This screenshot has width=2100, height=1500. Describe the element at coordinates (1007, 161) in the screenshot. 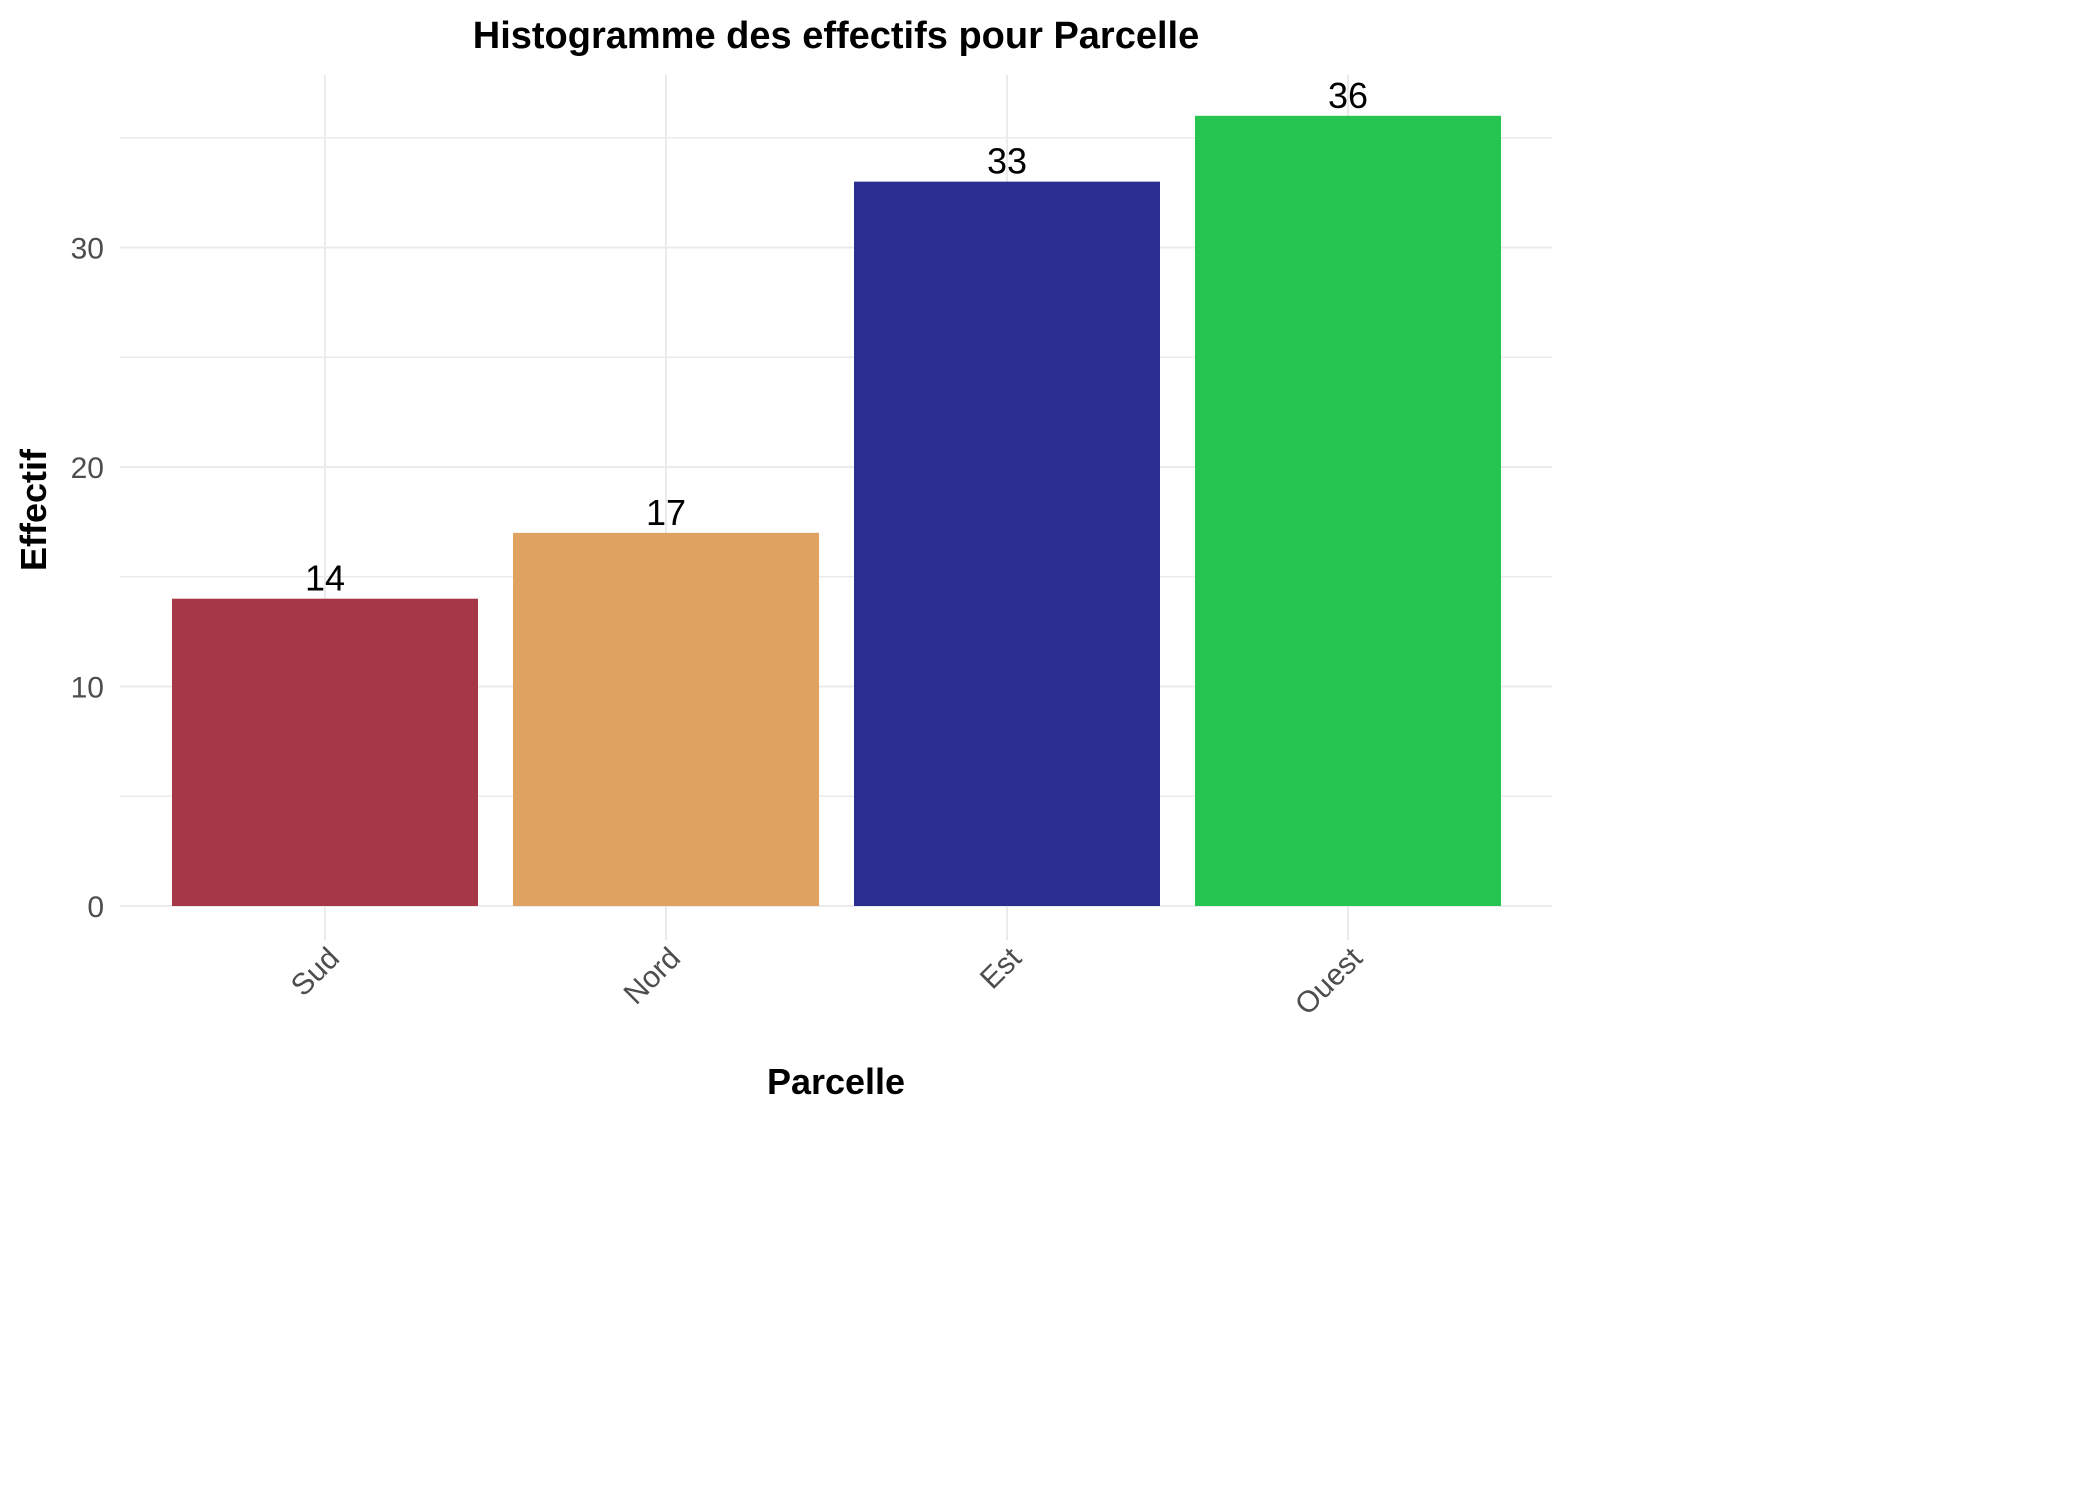

I see `data-label-est: 33` at that location.